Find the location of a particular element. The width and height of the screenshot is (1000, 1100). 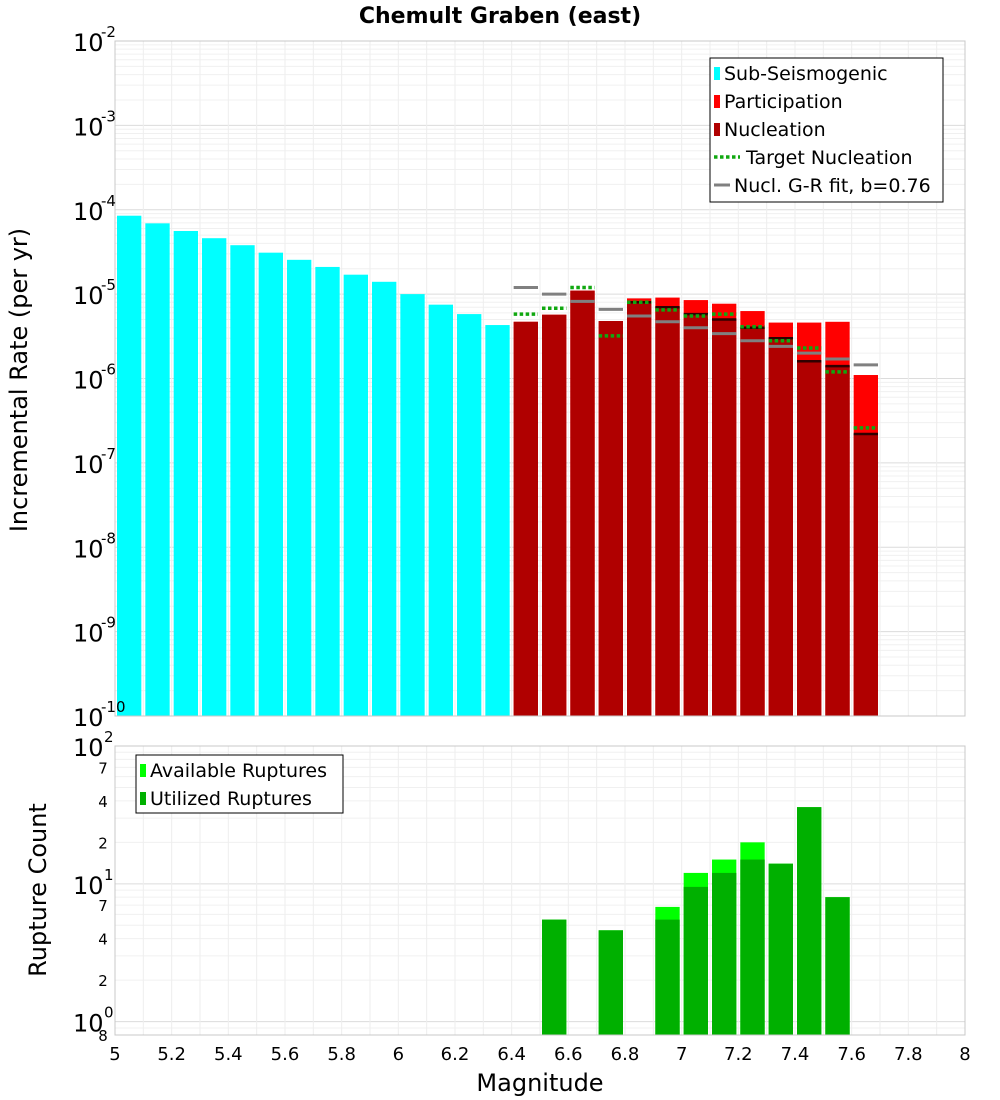

y-tick-exponent: -10 is located at coordinates (113, 707).